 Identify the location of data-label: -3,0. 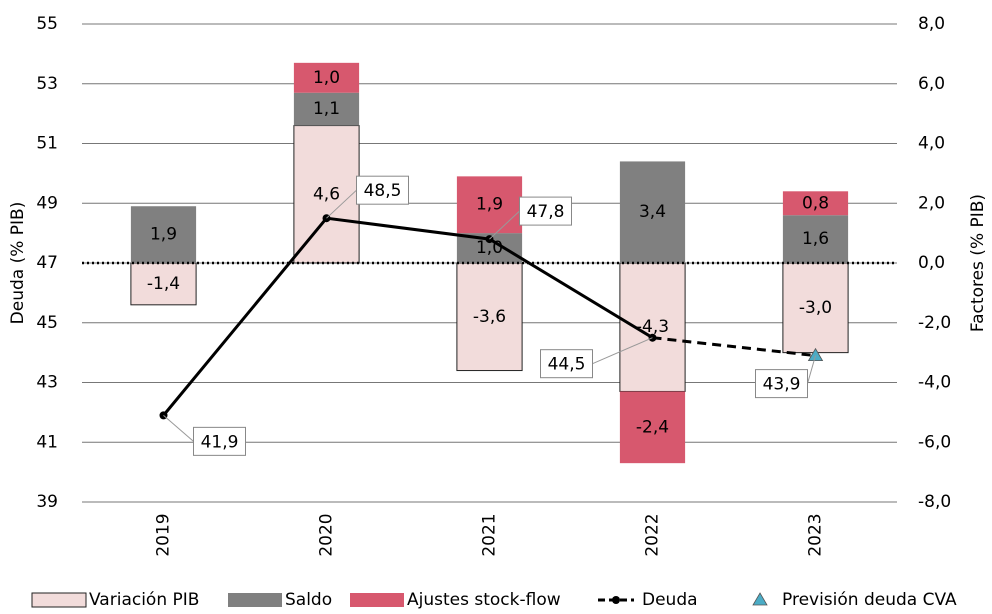
(815, 308).